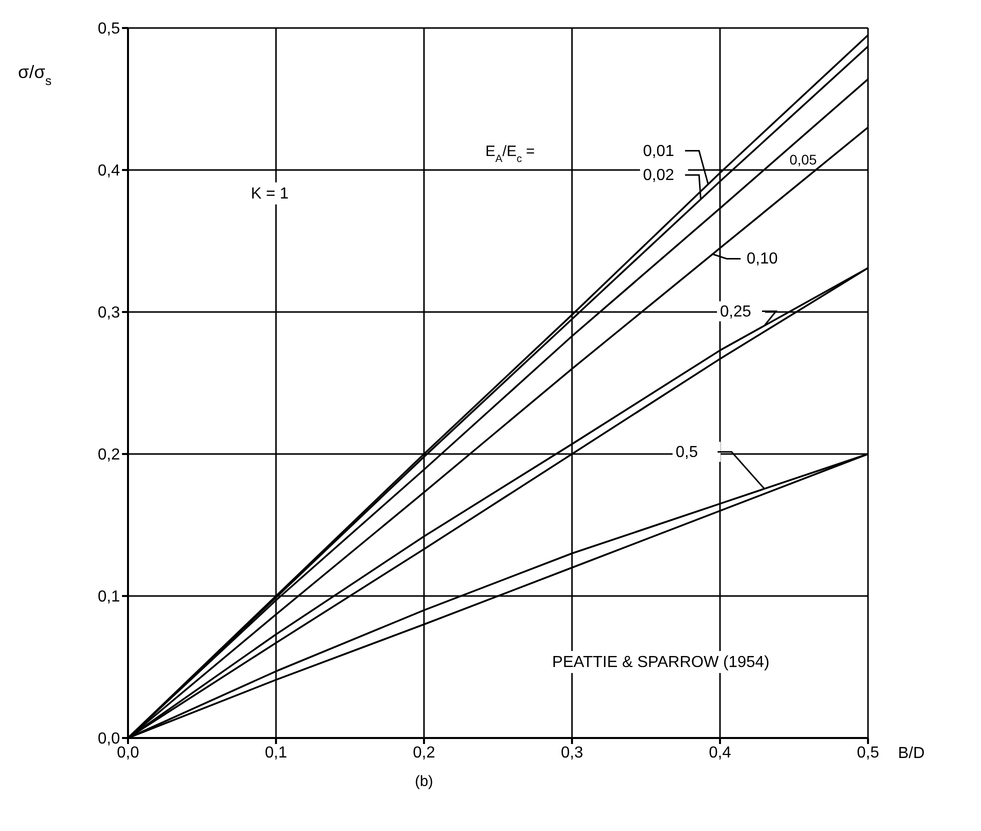 The height and width of the screenshot is (831, 981). What do you see at coordinates (109, 597) in the screenshot?
I see `y-tick-label: 0,1` at bounding box center [109, 597].